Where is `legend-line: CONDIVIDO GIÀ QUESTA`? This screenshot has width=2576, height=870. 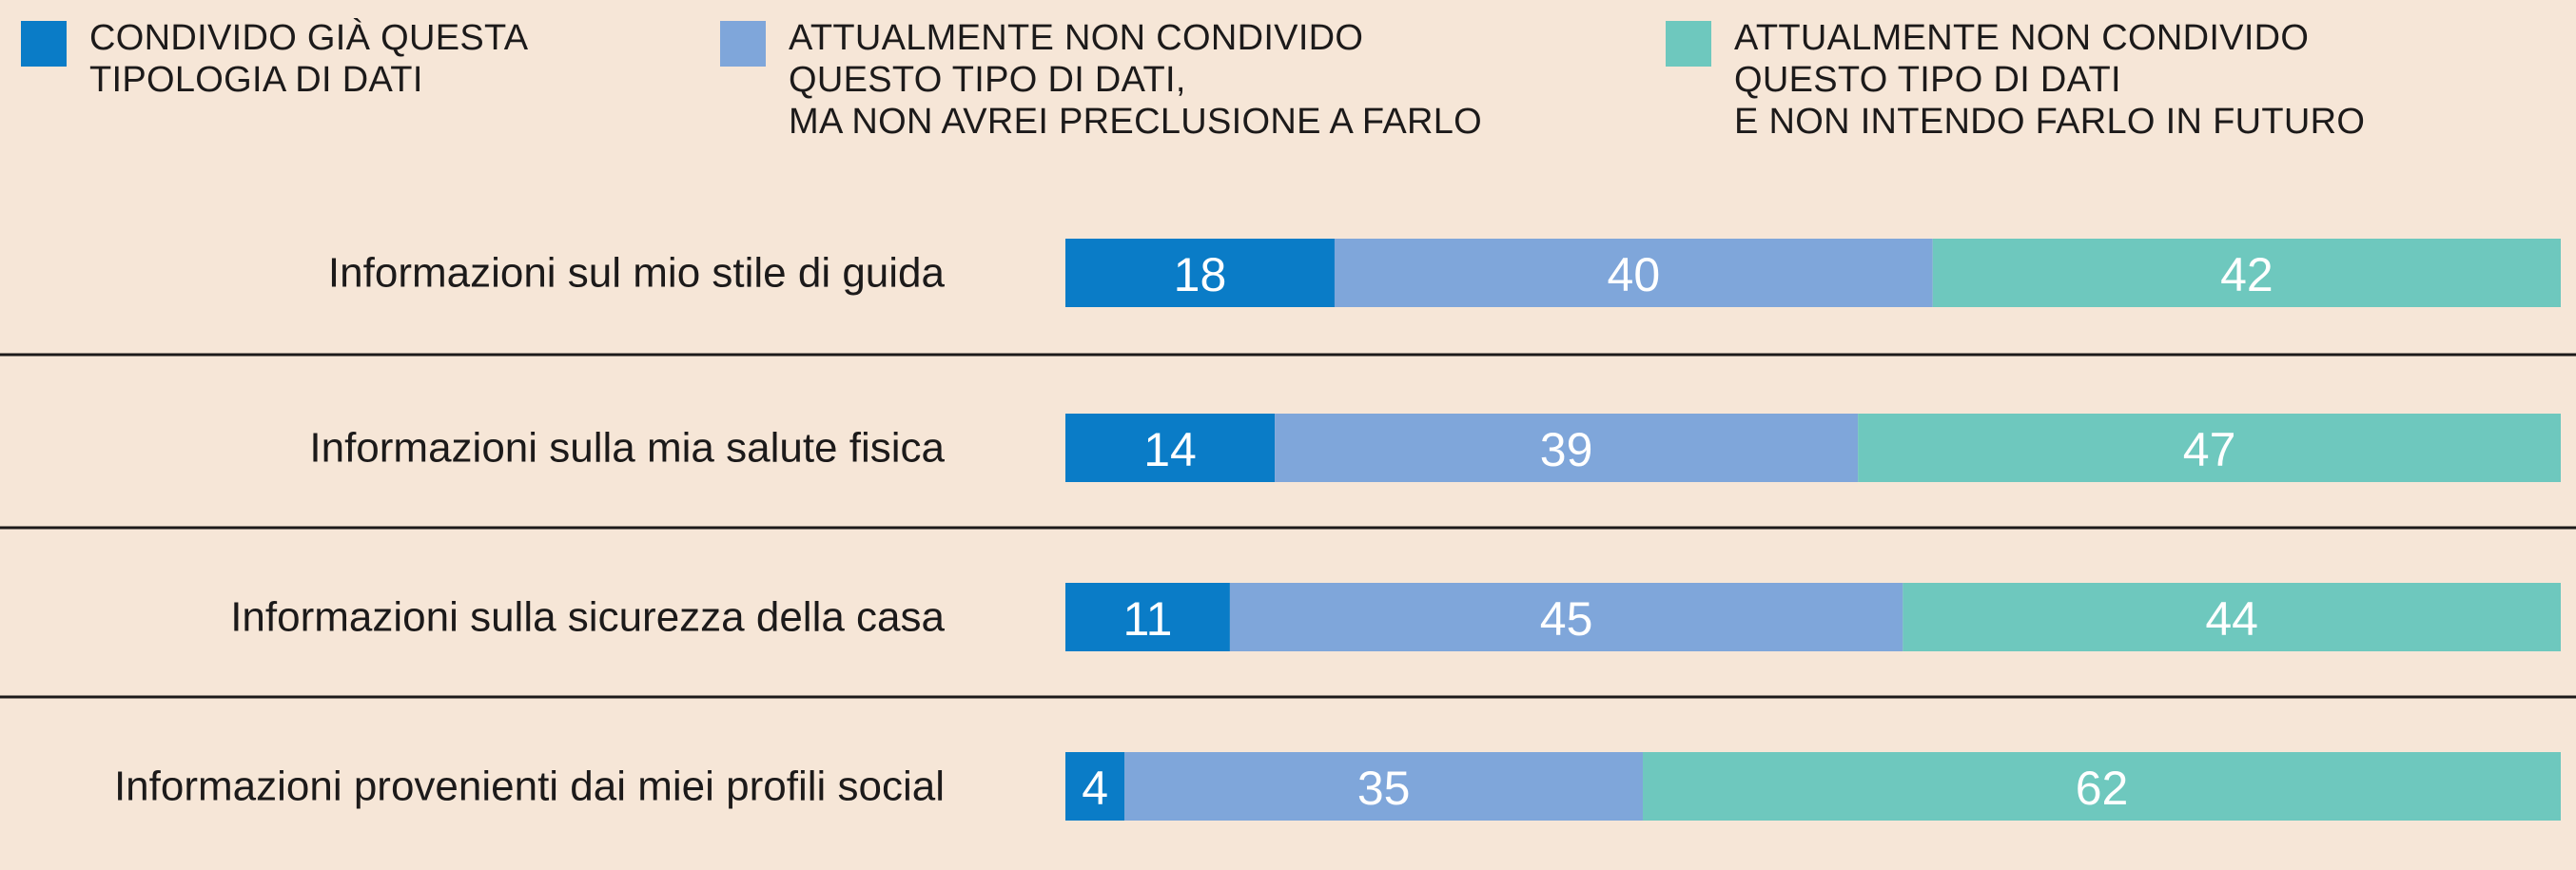 legend-line: CONDIVIDO GIÀ QUESTA is located at coordinates (309, 38).